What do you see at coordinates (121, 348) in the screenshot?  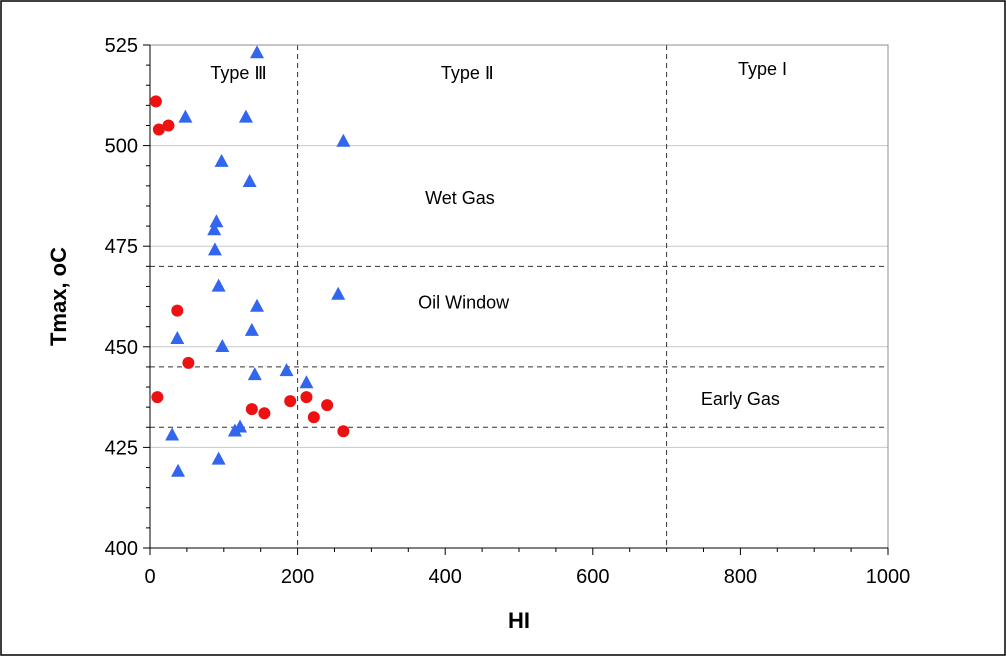 I see `y-tick-label: 450` at bounding box center [121, 348].